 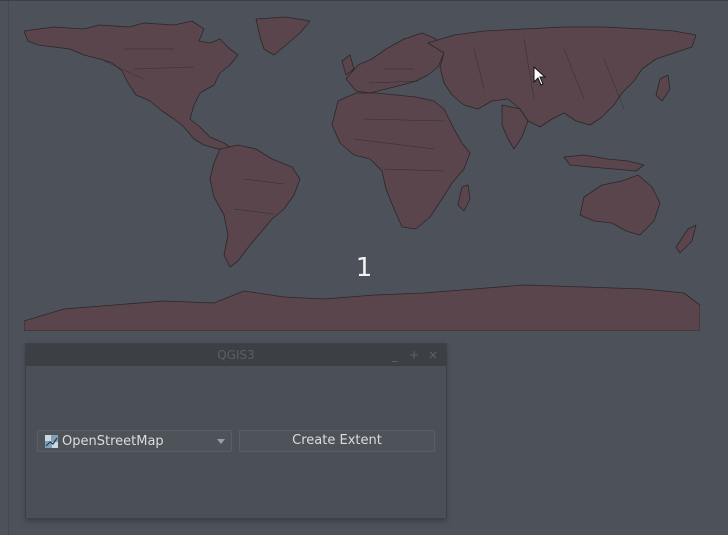 What do you see at coordinates (401, 161) in the screenshot?
I see `africa-shape` at bounding box center [401, 161].